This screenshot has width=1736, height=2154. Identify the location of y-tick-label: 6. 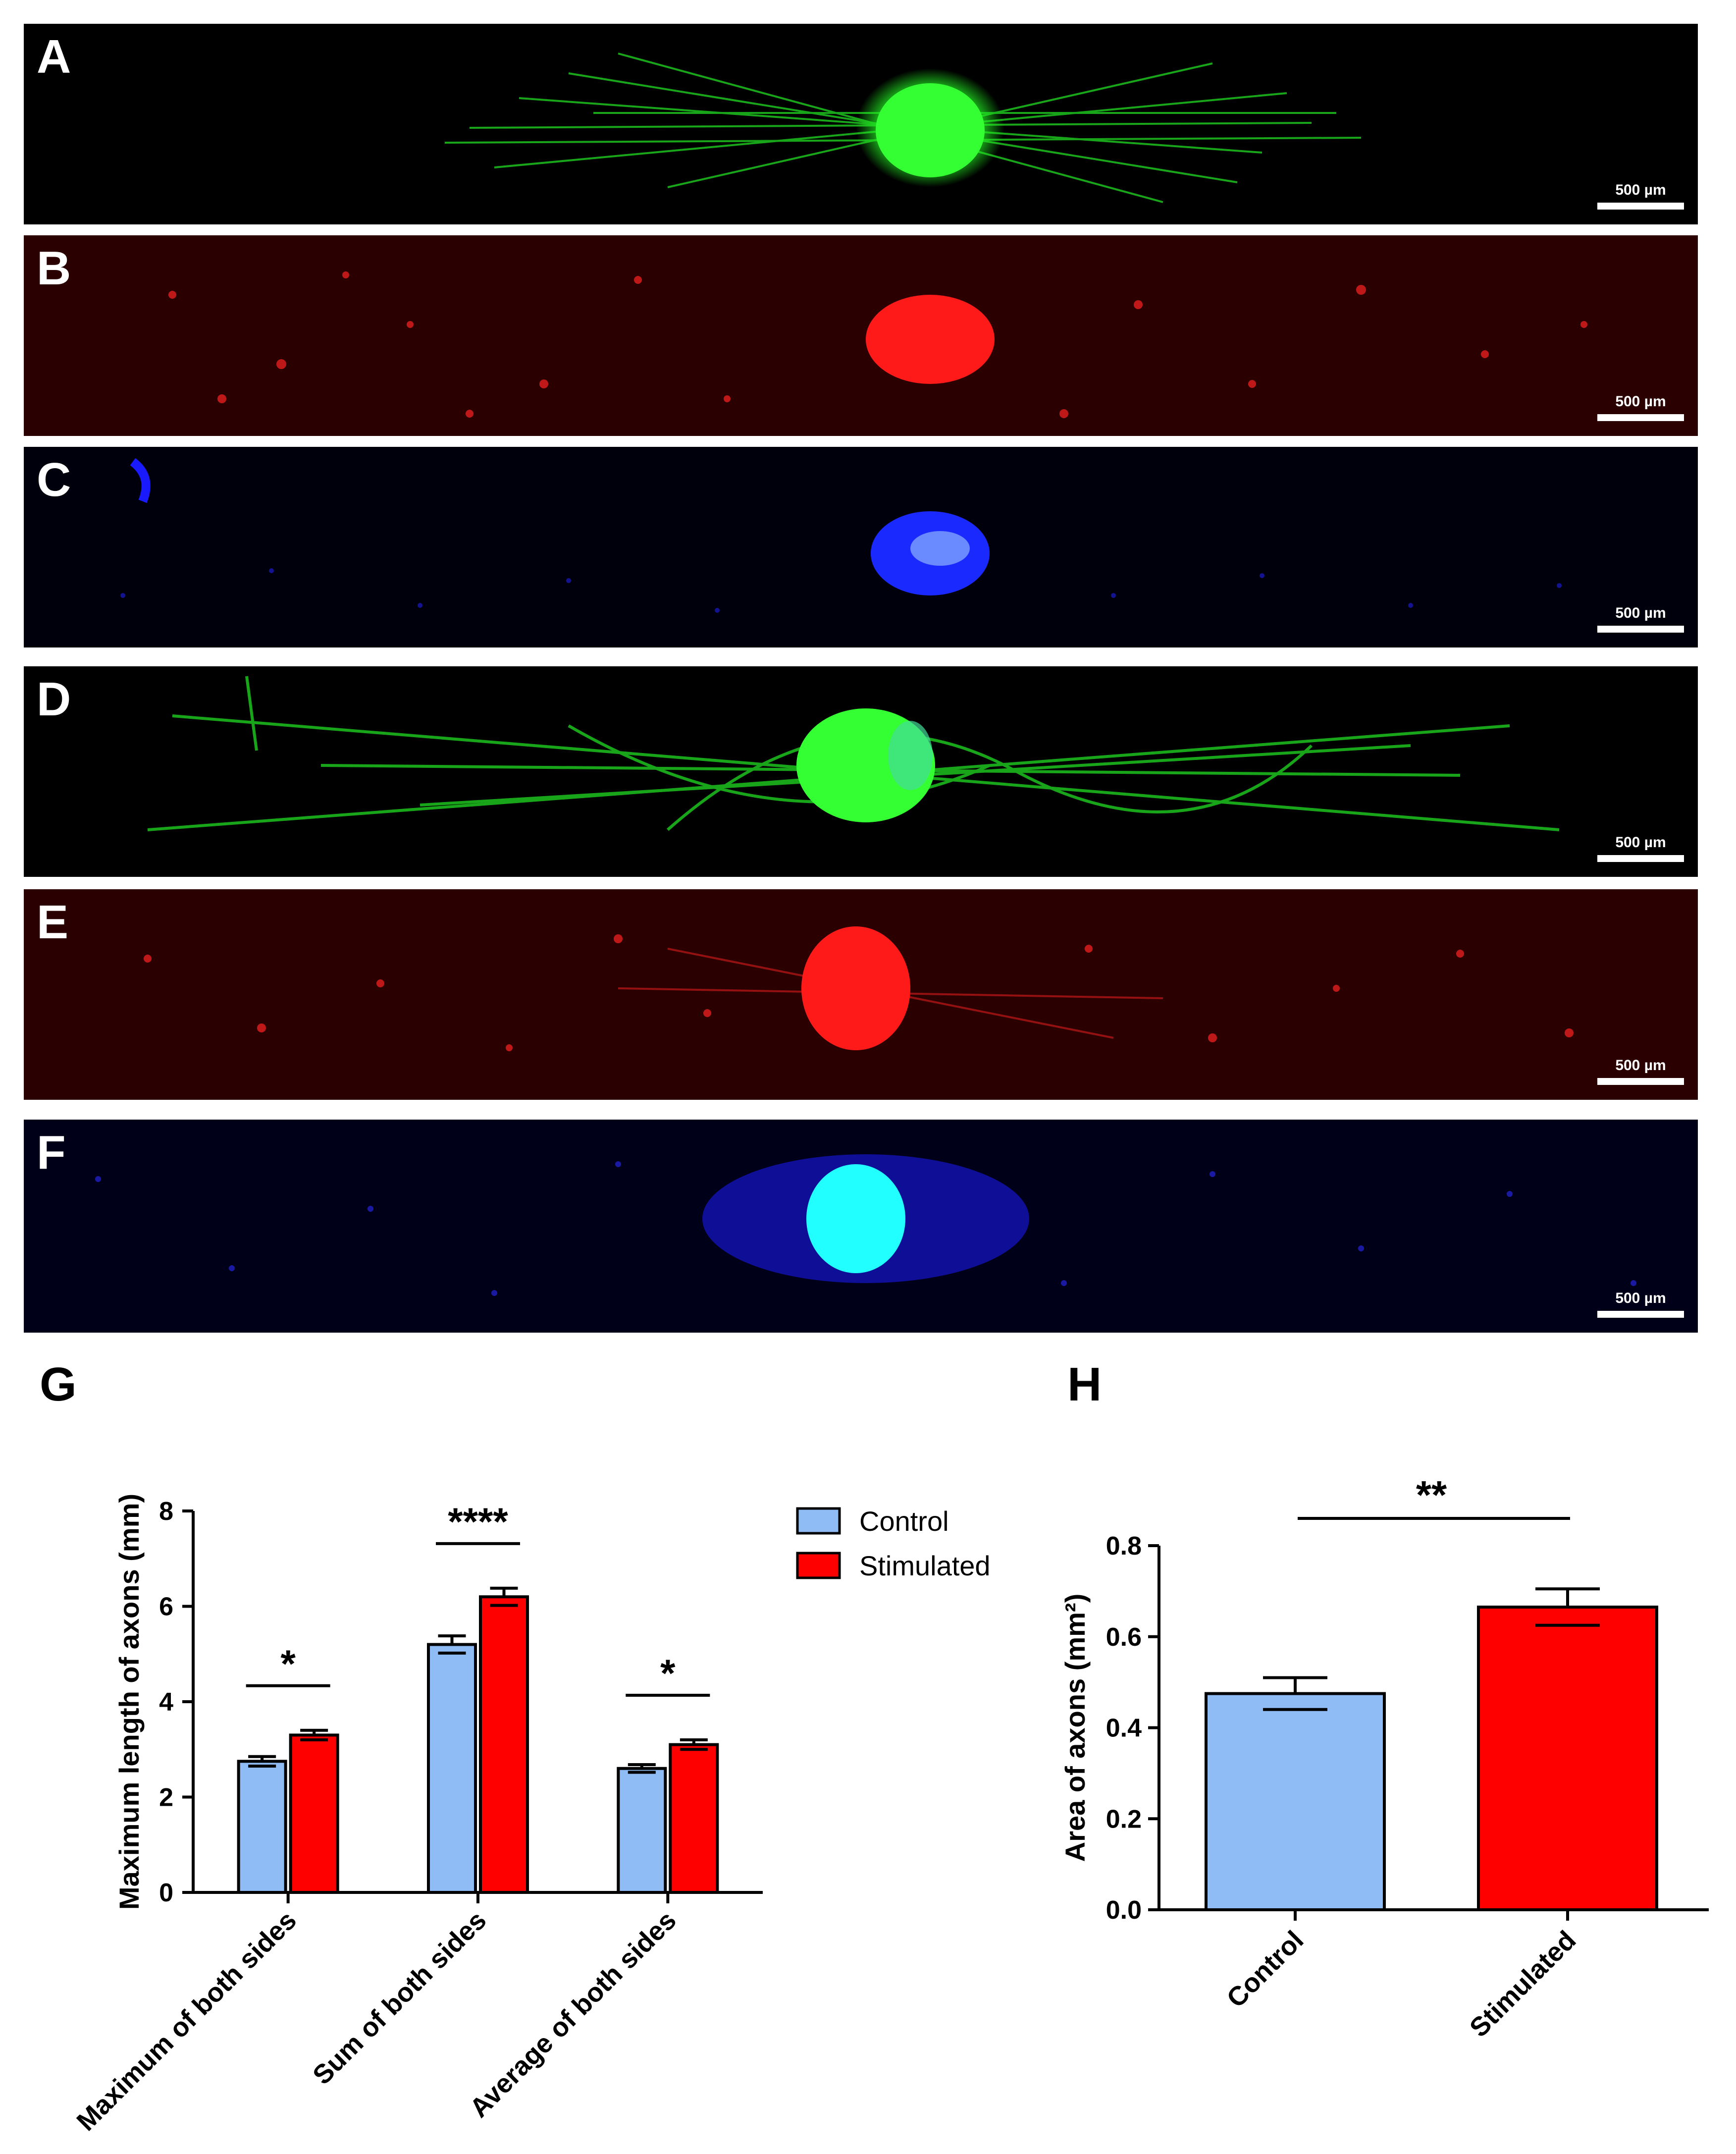
(166, 1607).